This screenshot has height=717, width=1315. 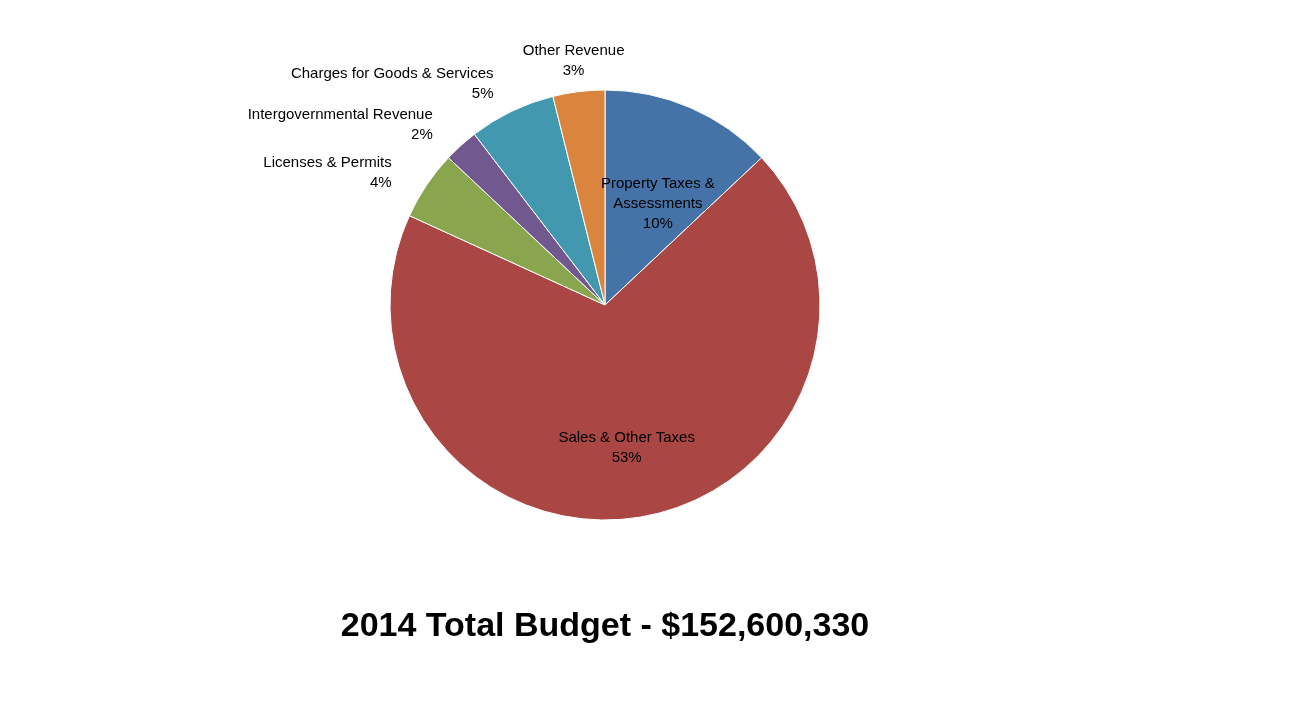 What do you see at coordinates (605, 624) in the screenshot?
I see `text: 2014 Total Budget - $152,600,330` at bounding box center [605, 624].